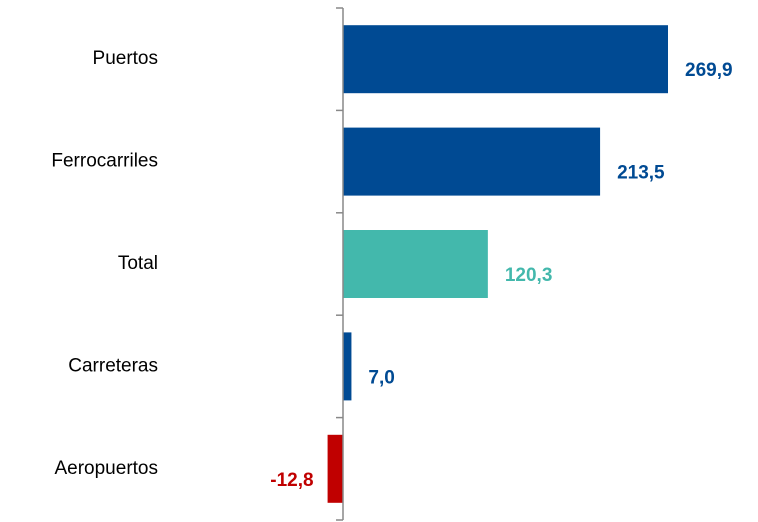 This screenshot has height=522, width=758. Describe the element at coordinates (125, 58) in the screenshot. I see `category-label: Puertos` at that location.